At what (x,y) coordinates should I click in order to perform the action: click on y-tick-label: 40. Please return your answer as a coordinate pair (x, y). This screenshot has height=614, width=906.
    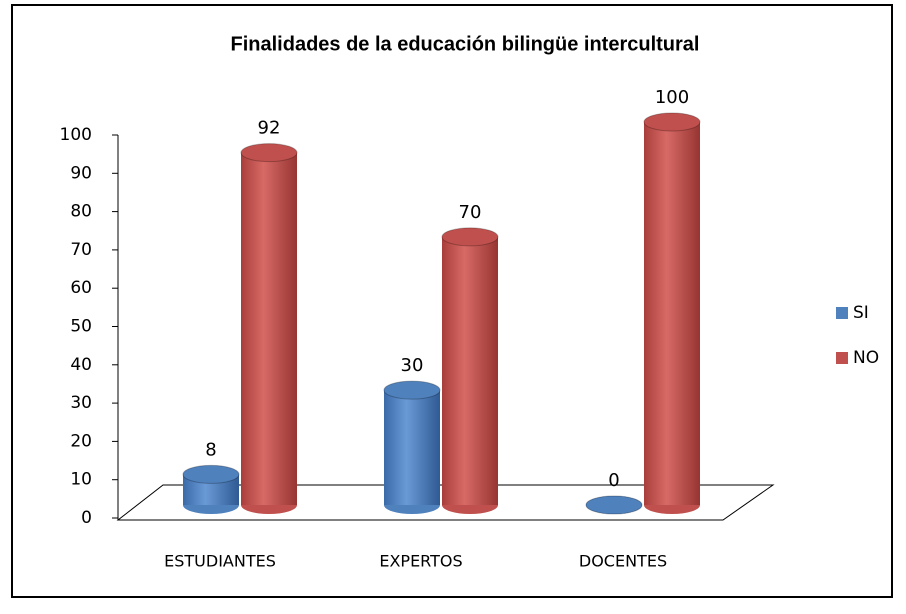
    Looking at the image, I should click on (81, 365).